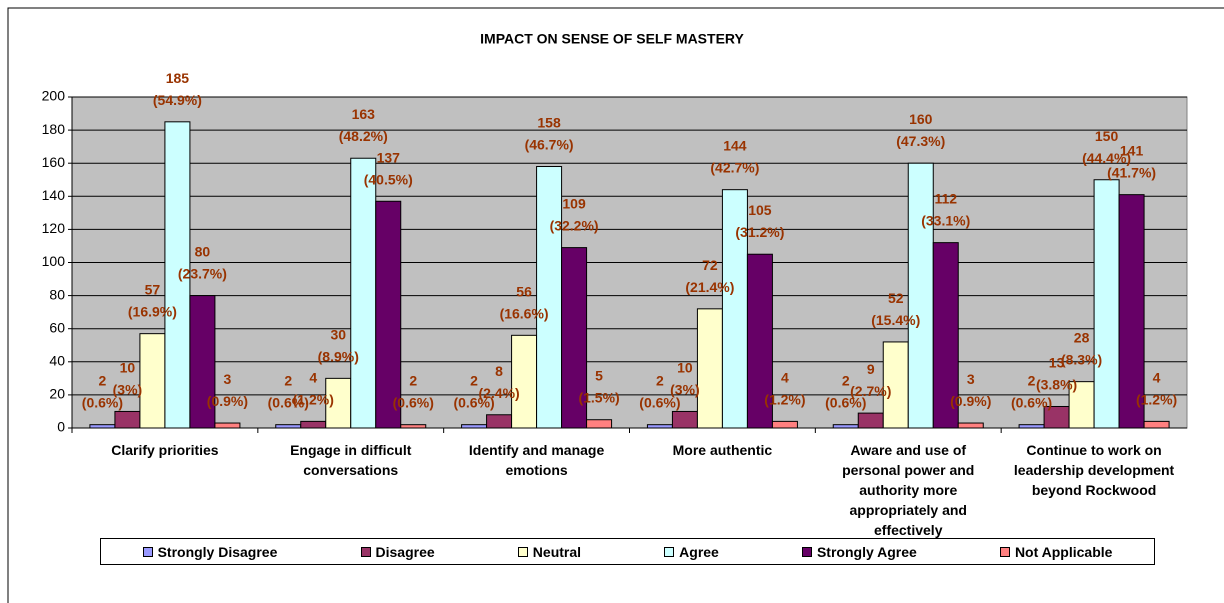 This screenshot has width=1224, height=603. I want to click on legend-item: Neutral, so click(549, 551).